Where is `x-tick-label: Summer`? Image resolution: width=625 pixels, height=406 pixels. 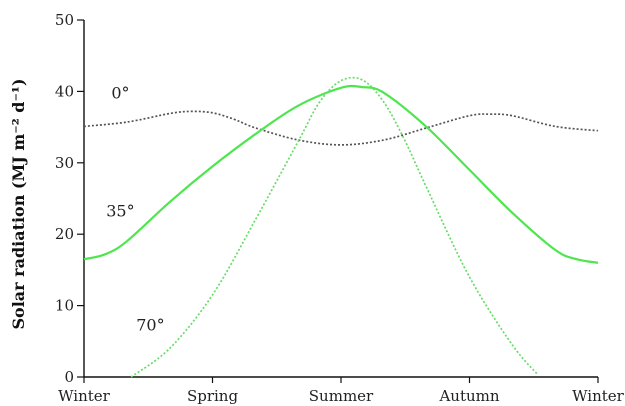 x-tick-label: Summer is located at coordinates (341, 396).